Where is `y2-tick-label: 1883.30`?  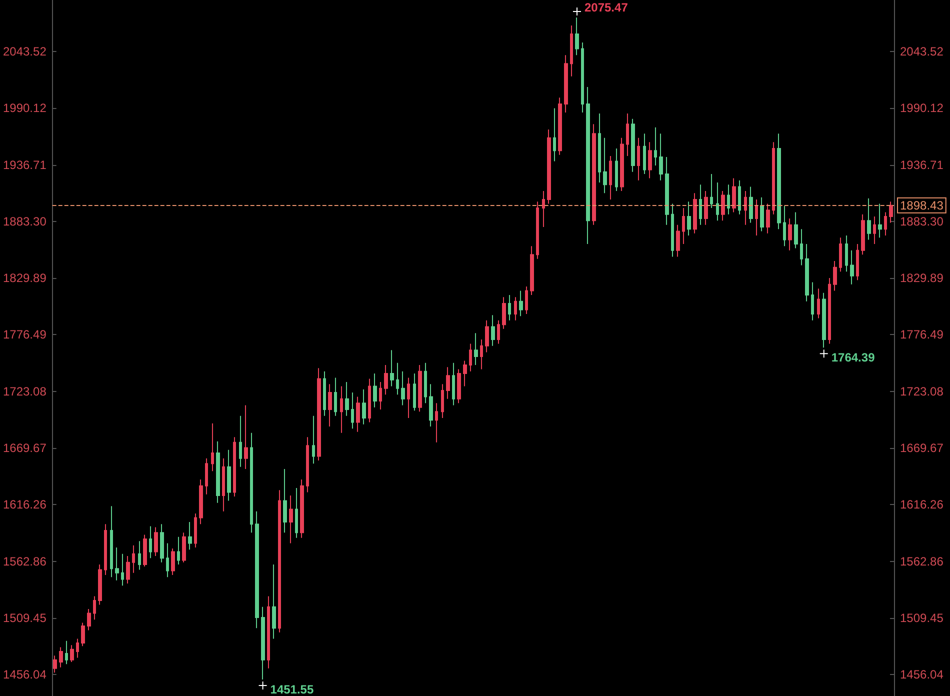
y2-tick-label: 1883.30 is located at coordinates (922, 221).